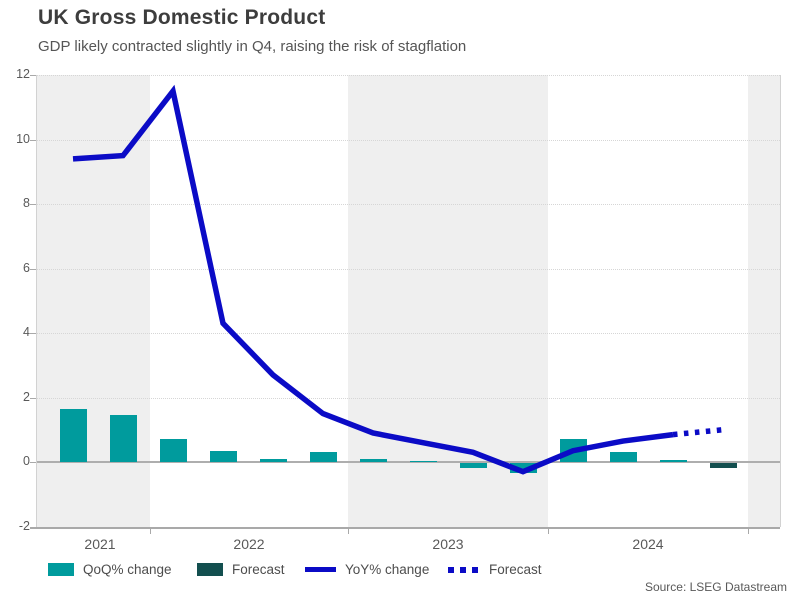  Describe the element at coordinates (448, 544) in the screenshot. I see `x-axis-year-label: 2023` at that location.